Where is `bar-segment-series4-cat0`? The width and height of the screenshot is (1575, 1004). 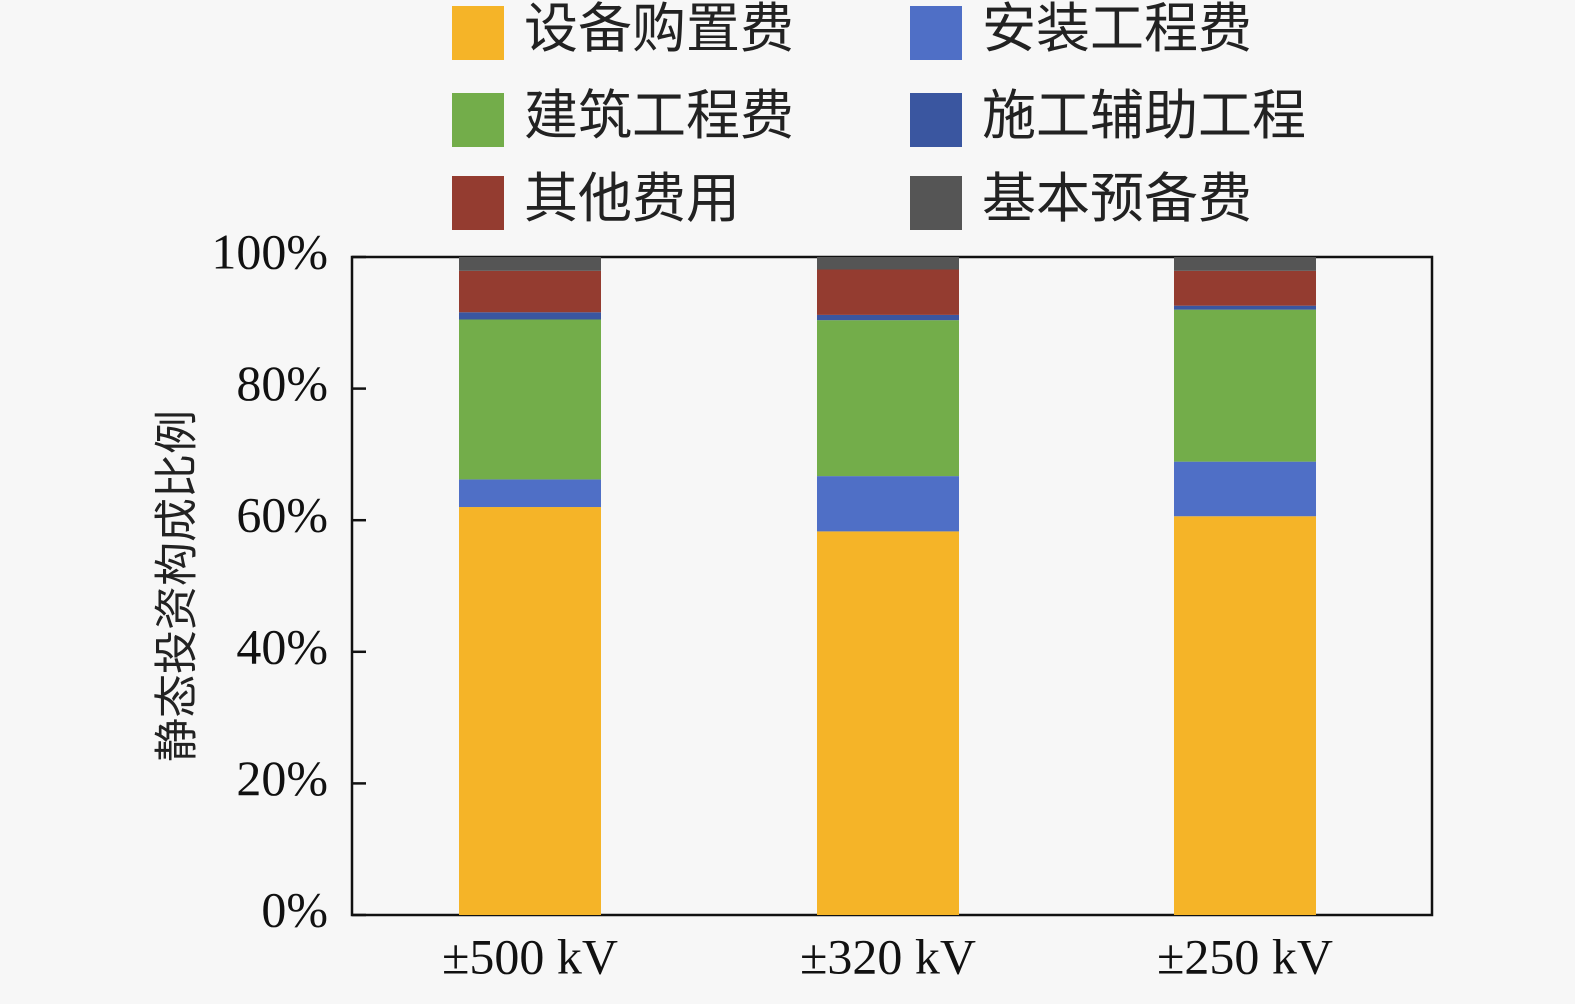 bar-segment-series4-cat0 is located at coordinates (530, 291).